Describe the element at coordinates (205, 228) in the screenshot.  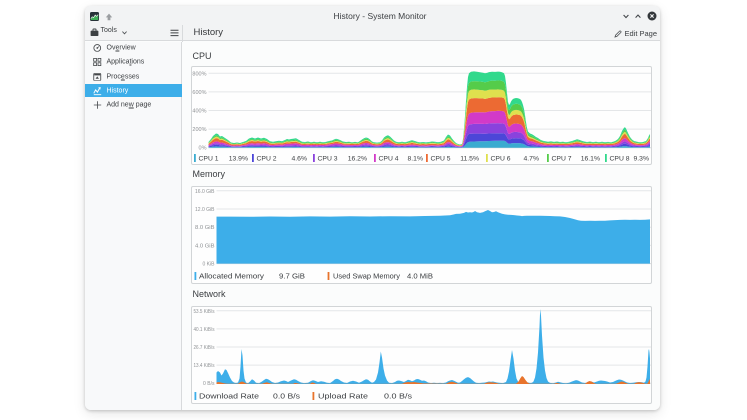
I see `svg-text: 8.0 GiB` at that location.